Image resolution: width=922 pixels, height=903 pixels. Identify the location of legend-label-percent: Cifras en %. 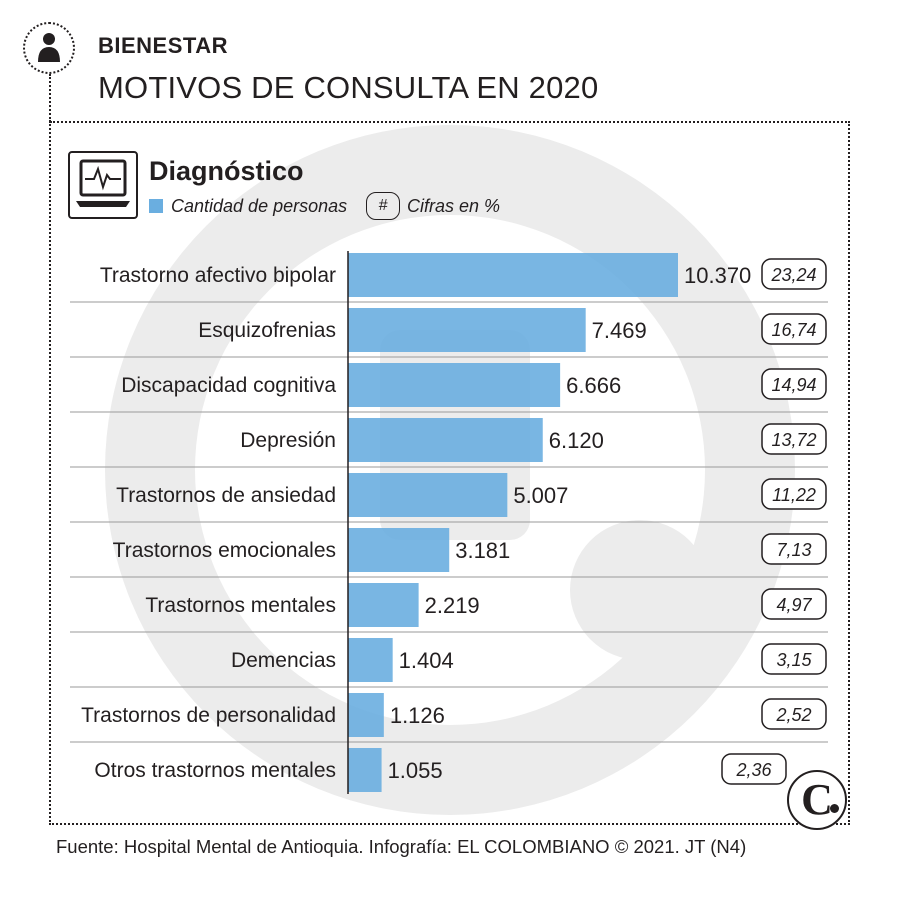
(454, 206).